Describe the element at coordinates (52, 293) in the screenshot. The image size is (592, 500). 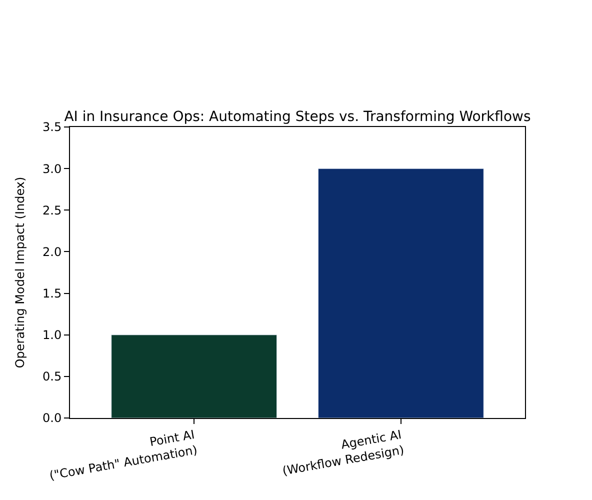
I see `y-tick-label: 1.5` at that location.